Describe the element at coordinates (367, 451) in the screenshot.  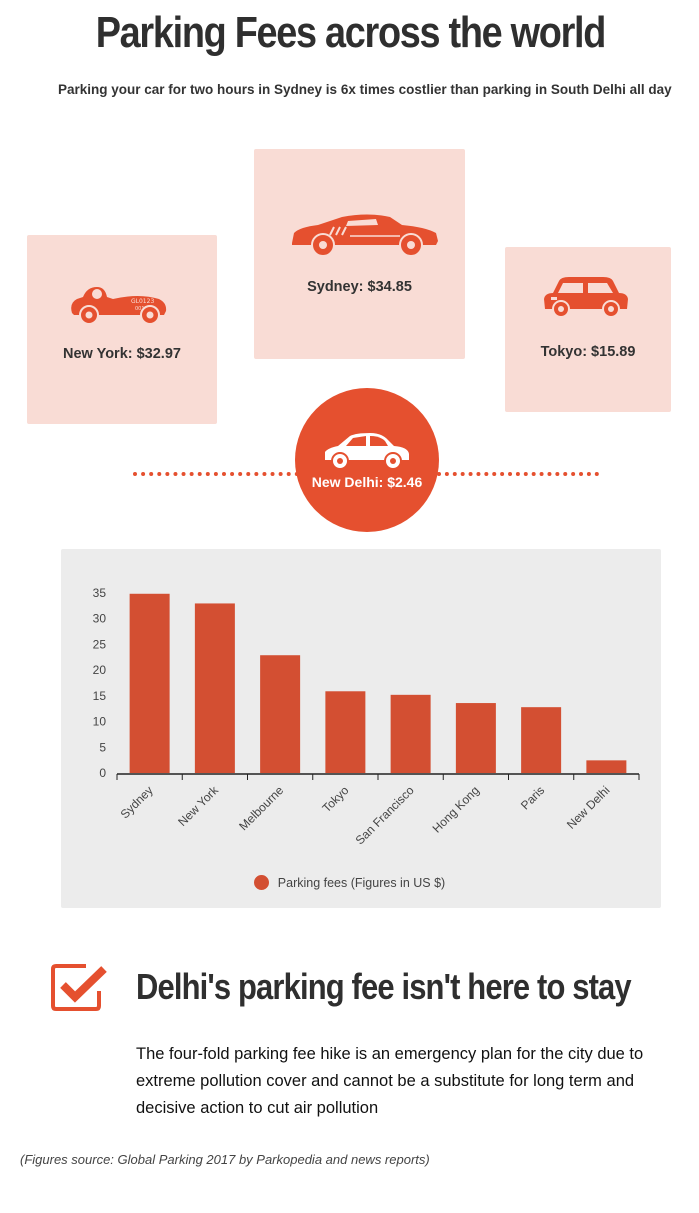
I see `sedan-car-icon` at that location.